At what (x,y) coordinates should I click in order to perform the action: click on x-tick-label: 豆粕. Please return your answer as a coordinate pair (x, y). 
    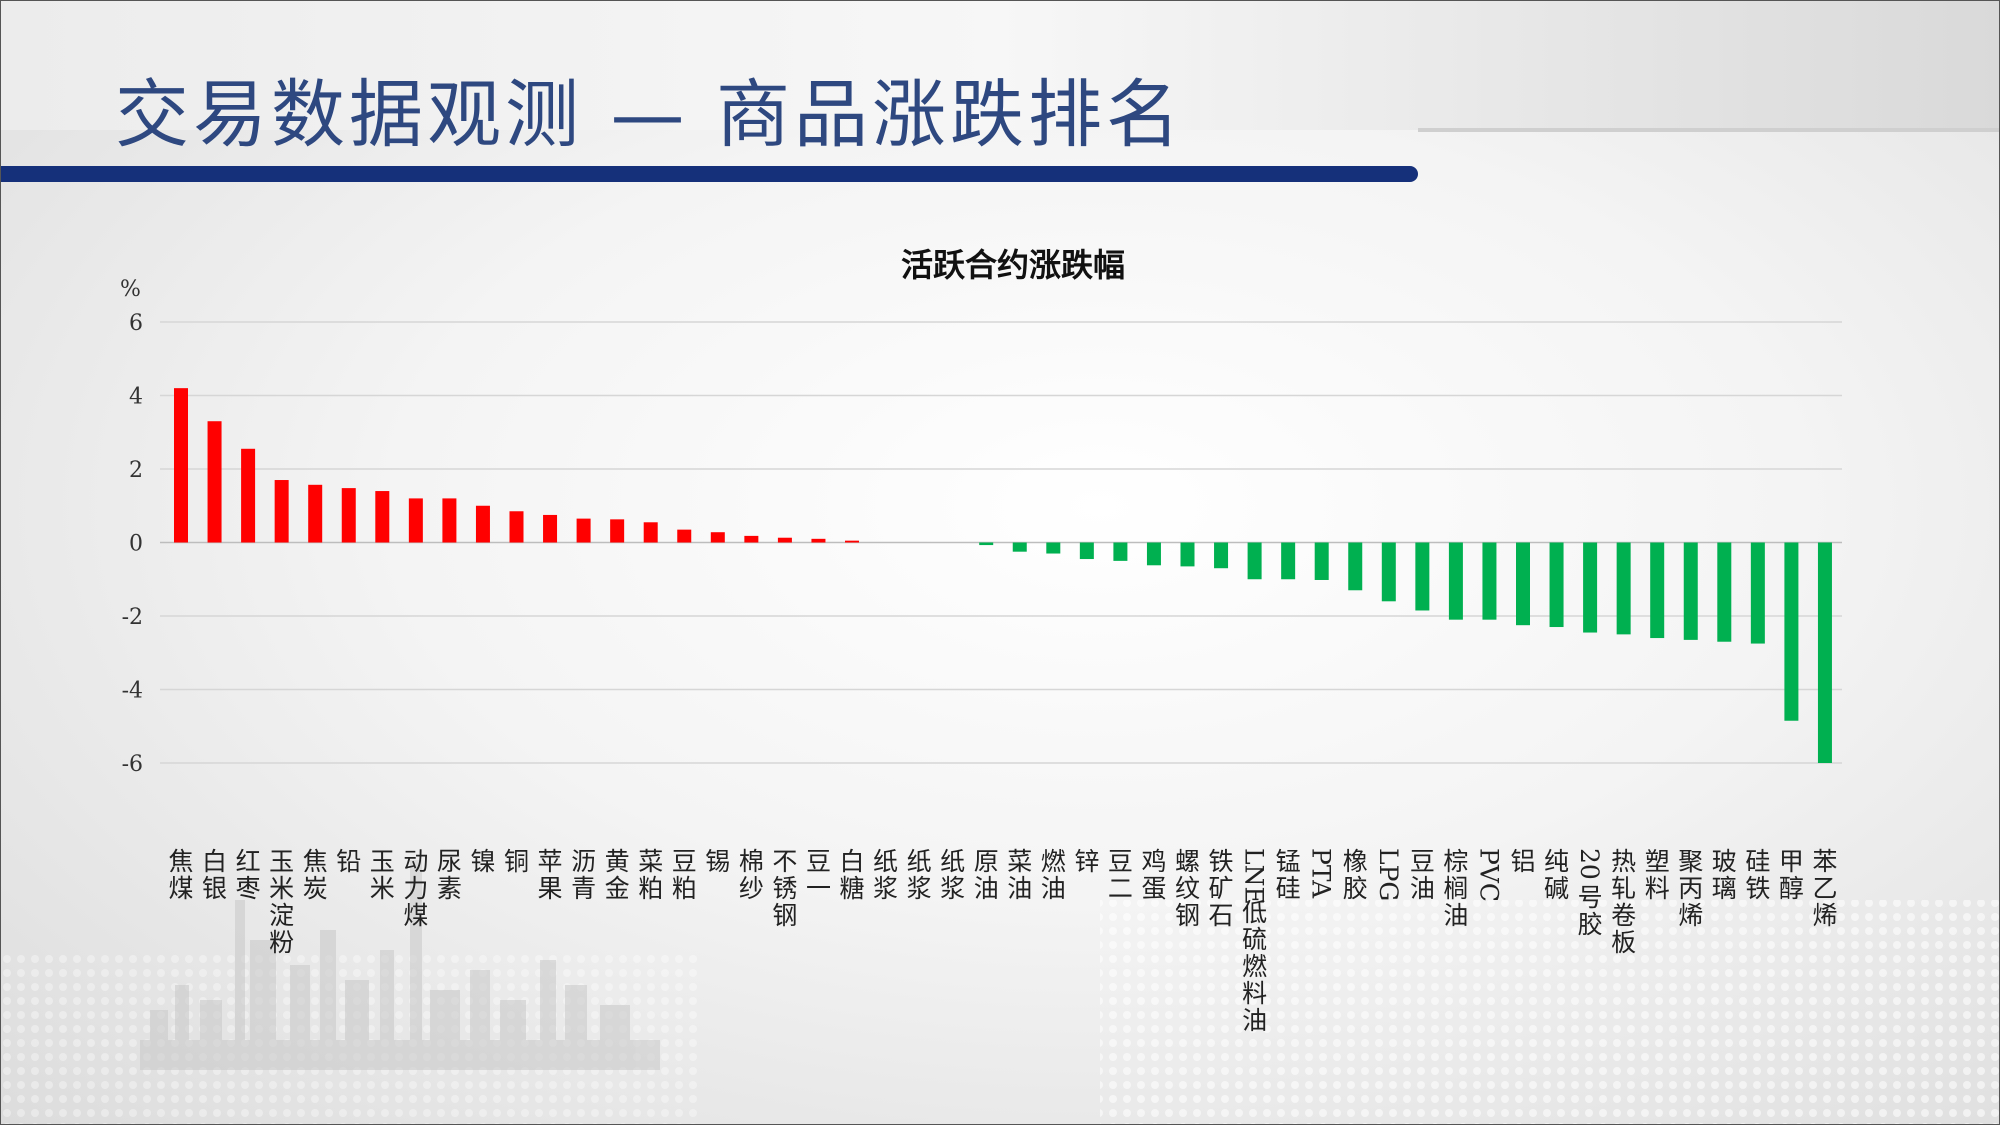
    Looking at the image, I should click on (684, 875).